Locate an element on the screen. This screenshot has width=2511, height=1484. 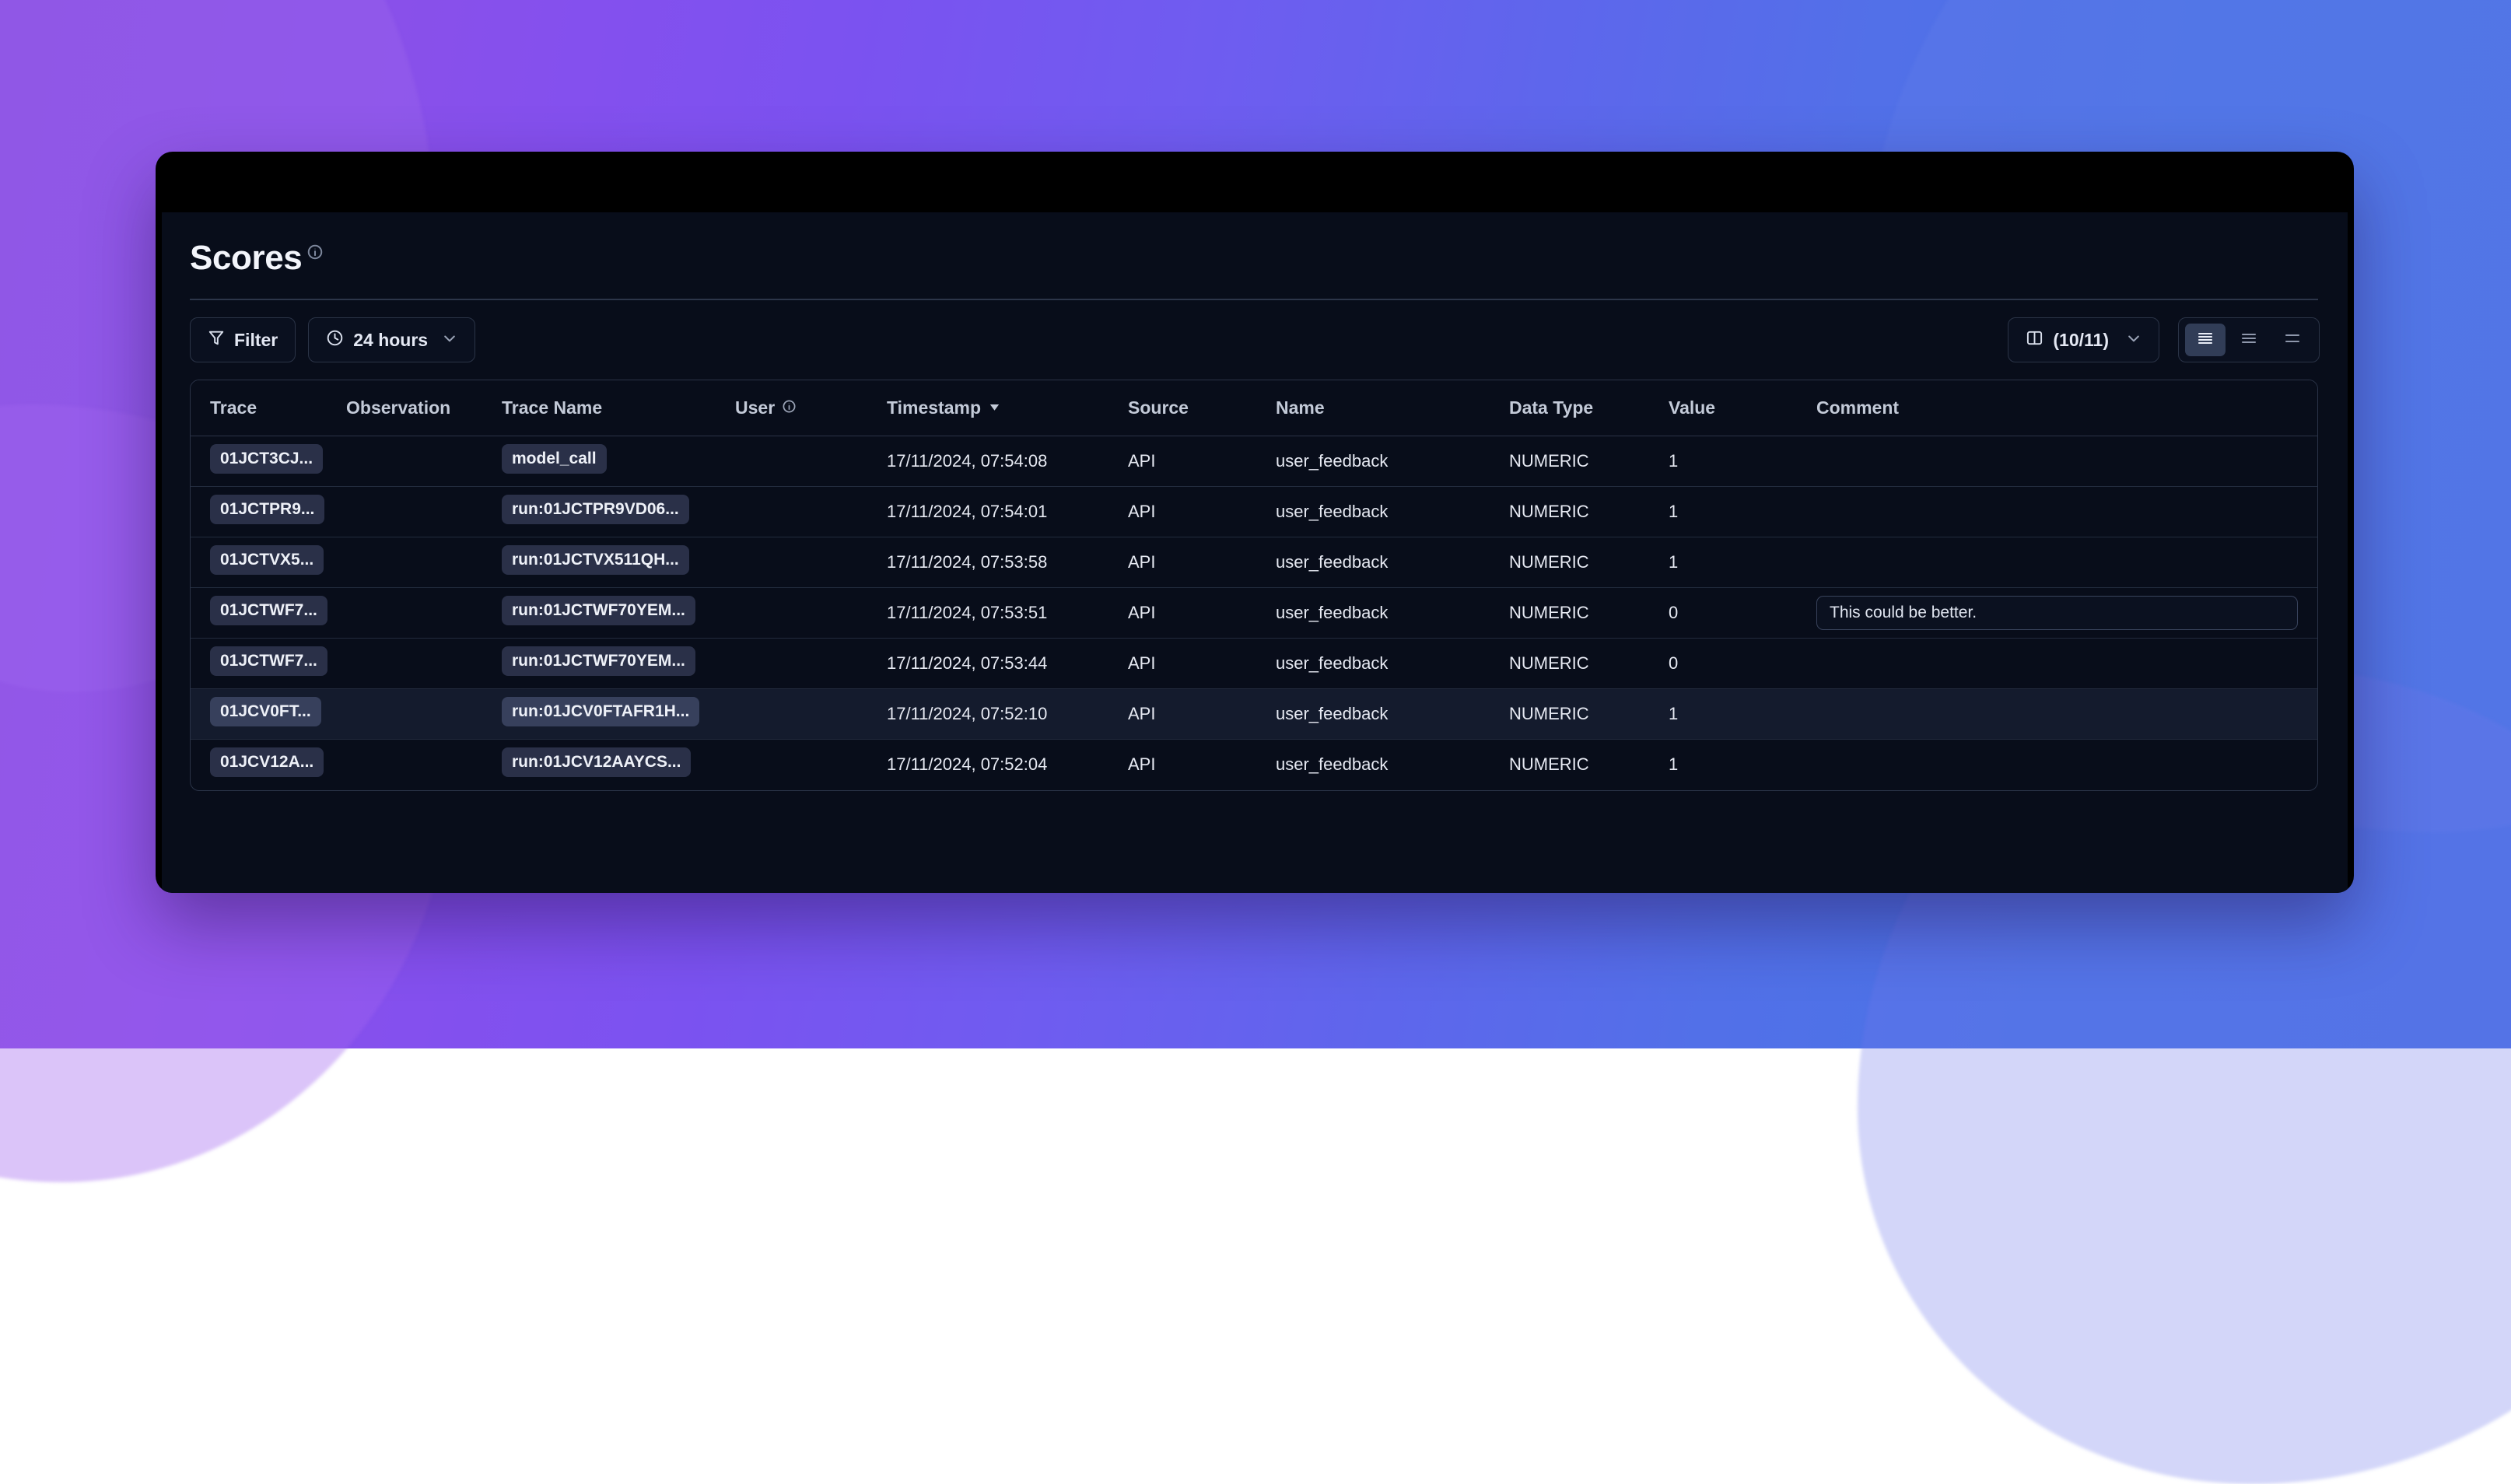
column-header-observation-label: Observation is located at coordinates (398, 407).